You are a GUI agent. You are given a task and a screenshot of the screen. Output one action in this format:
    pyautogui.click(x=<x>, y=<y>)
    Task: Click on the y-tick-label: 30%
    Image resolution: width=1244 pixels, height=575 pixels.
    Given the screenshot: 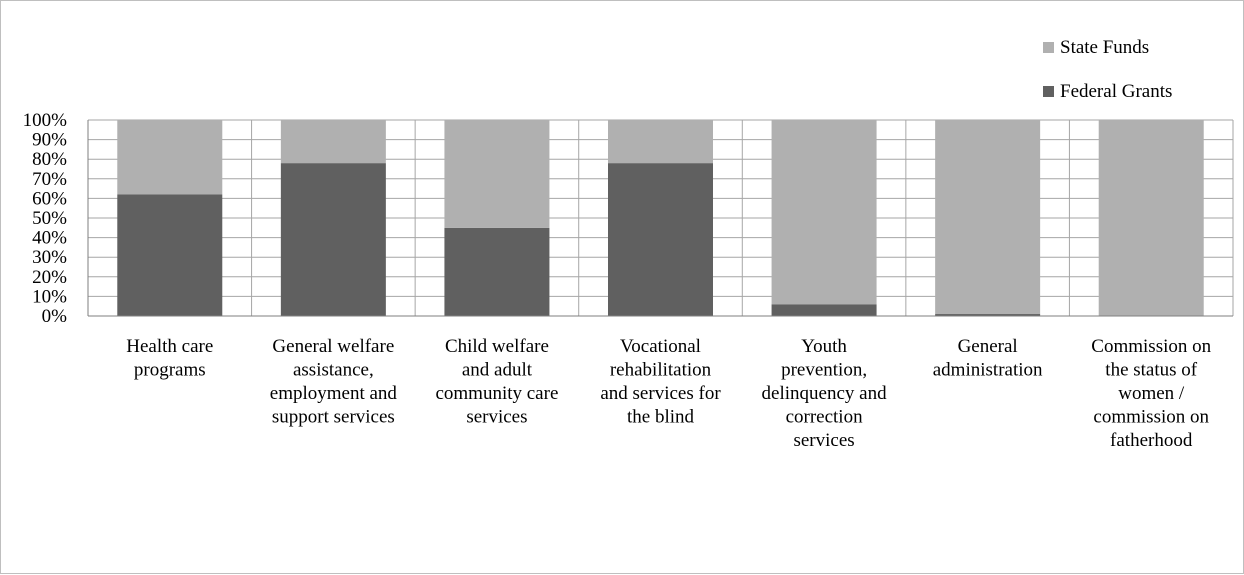 What is the action you would take?
    pyautogui.click(x=49, y=257)
    